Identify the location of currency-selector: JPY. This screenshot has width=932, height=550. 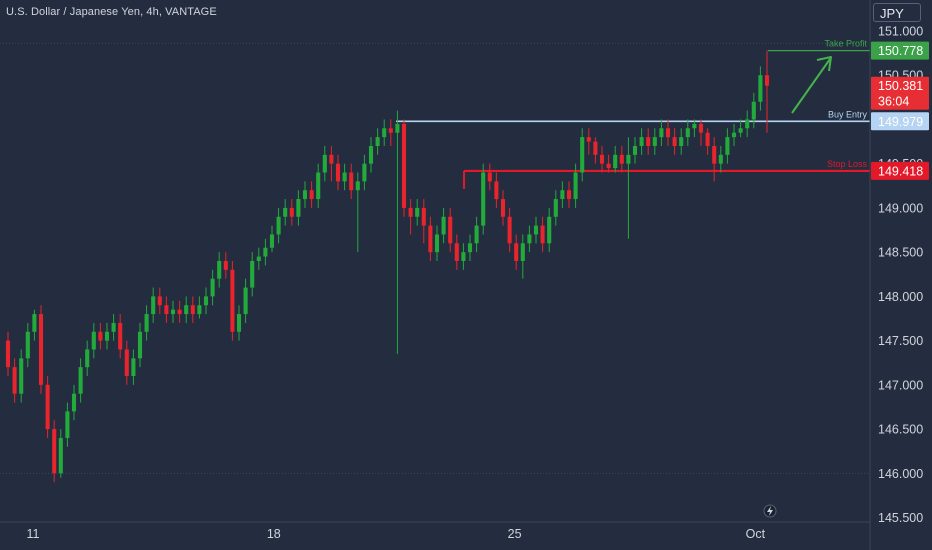
(897, 12).